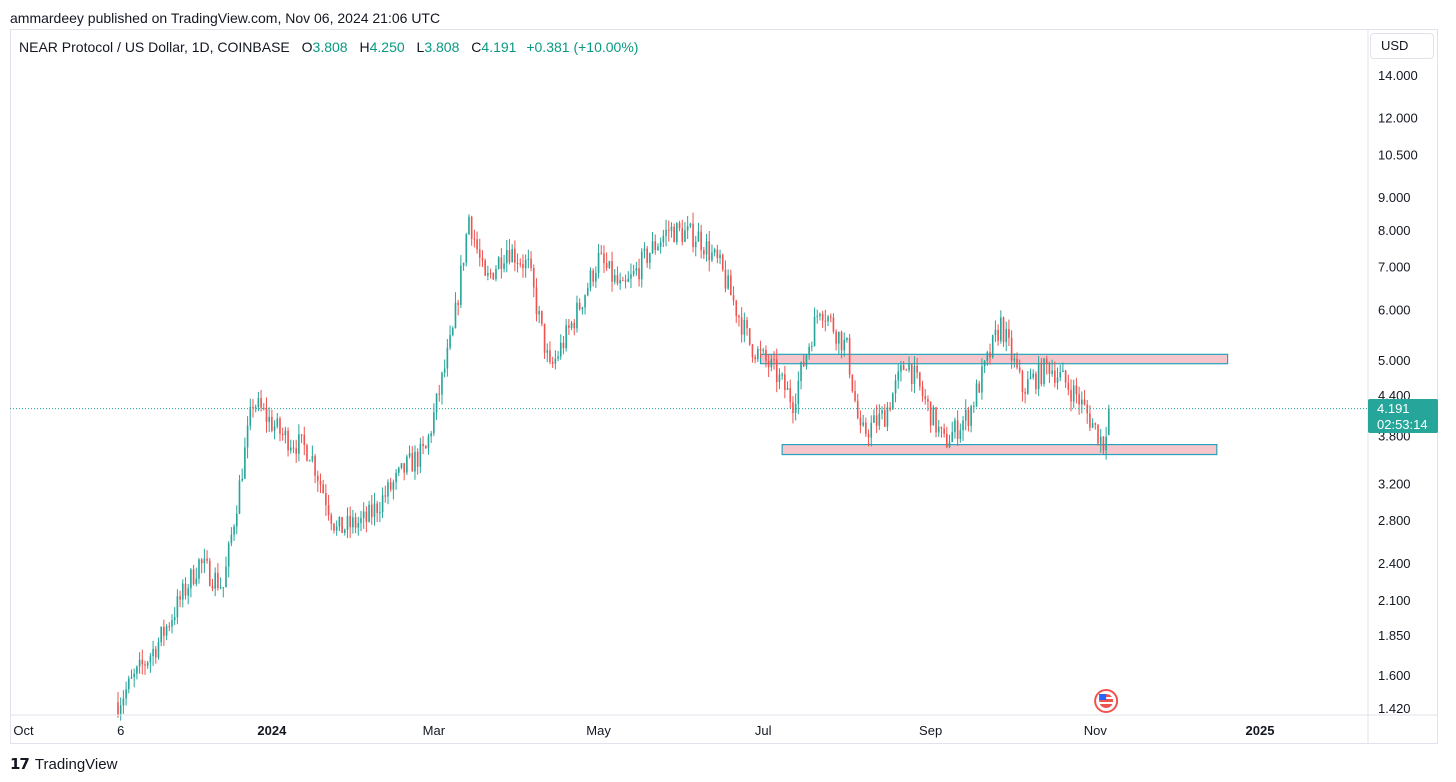 The image size is (1456, 782). What do you see at coordinates (598, 730) in the screenshot?
I see `x-tick-label: May` at bounding box center [598, 730].